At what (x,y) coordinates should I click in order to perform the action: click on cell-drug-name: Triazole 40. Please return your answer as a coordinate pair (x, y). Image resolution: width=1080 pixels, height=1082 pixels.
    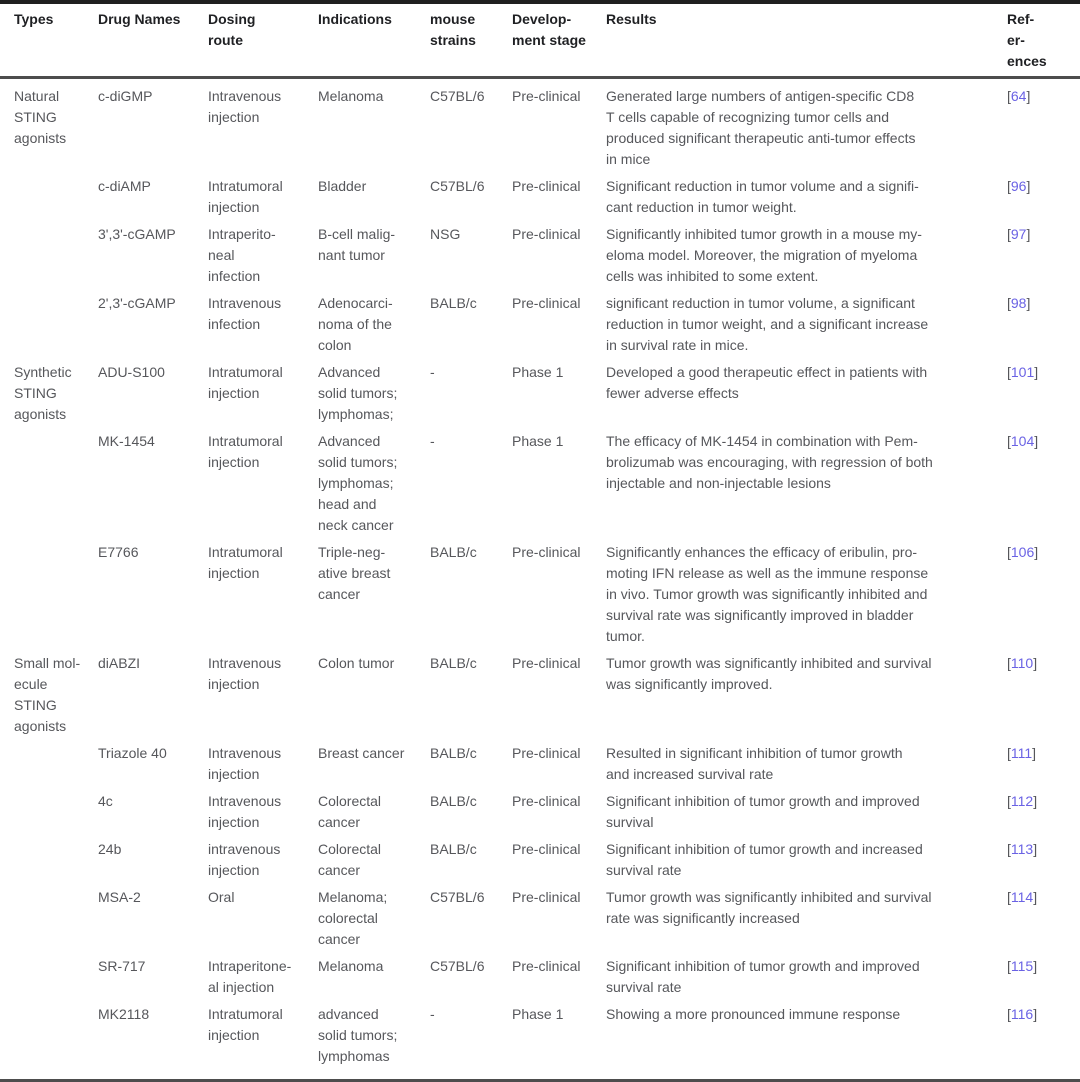
    Looking at the image, I should click on (132, 753).